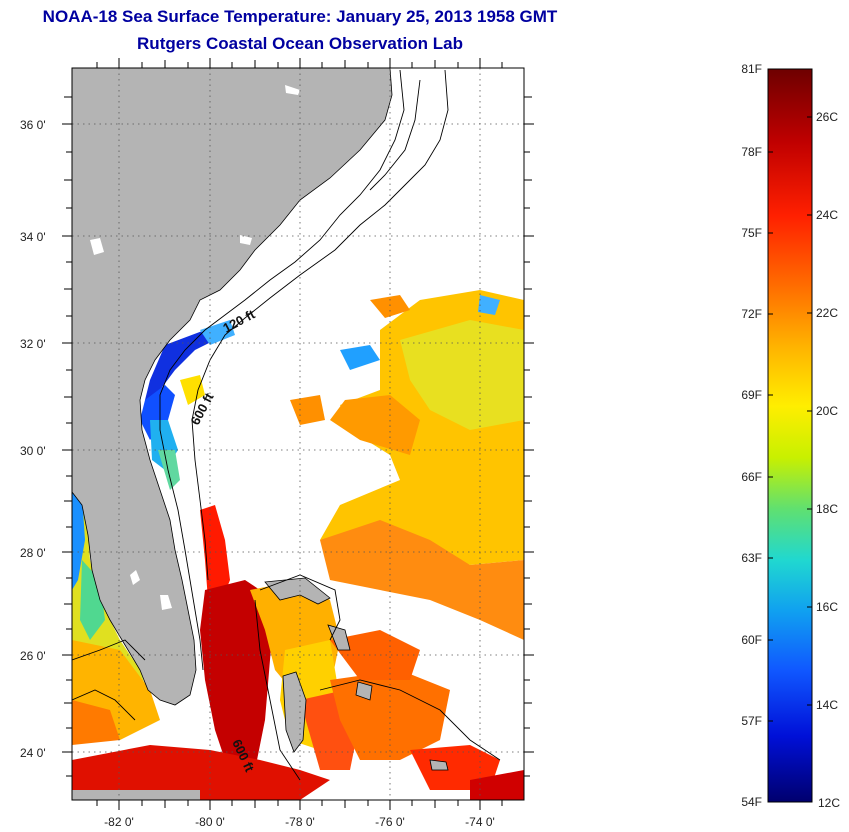 The image size is (849, 832). I want to click on colorbar-ticks, so click(790, 419).